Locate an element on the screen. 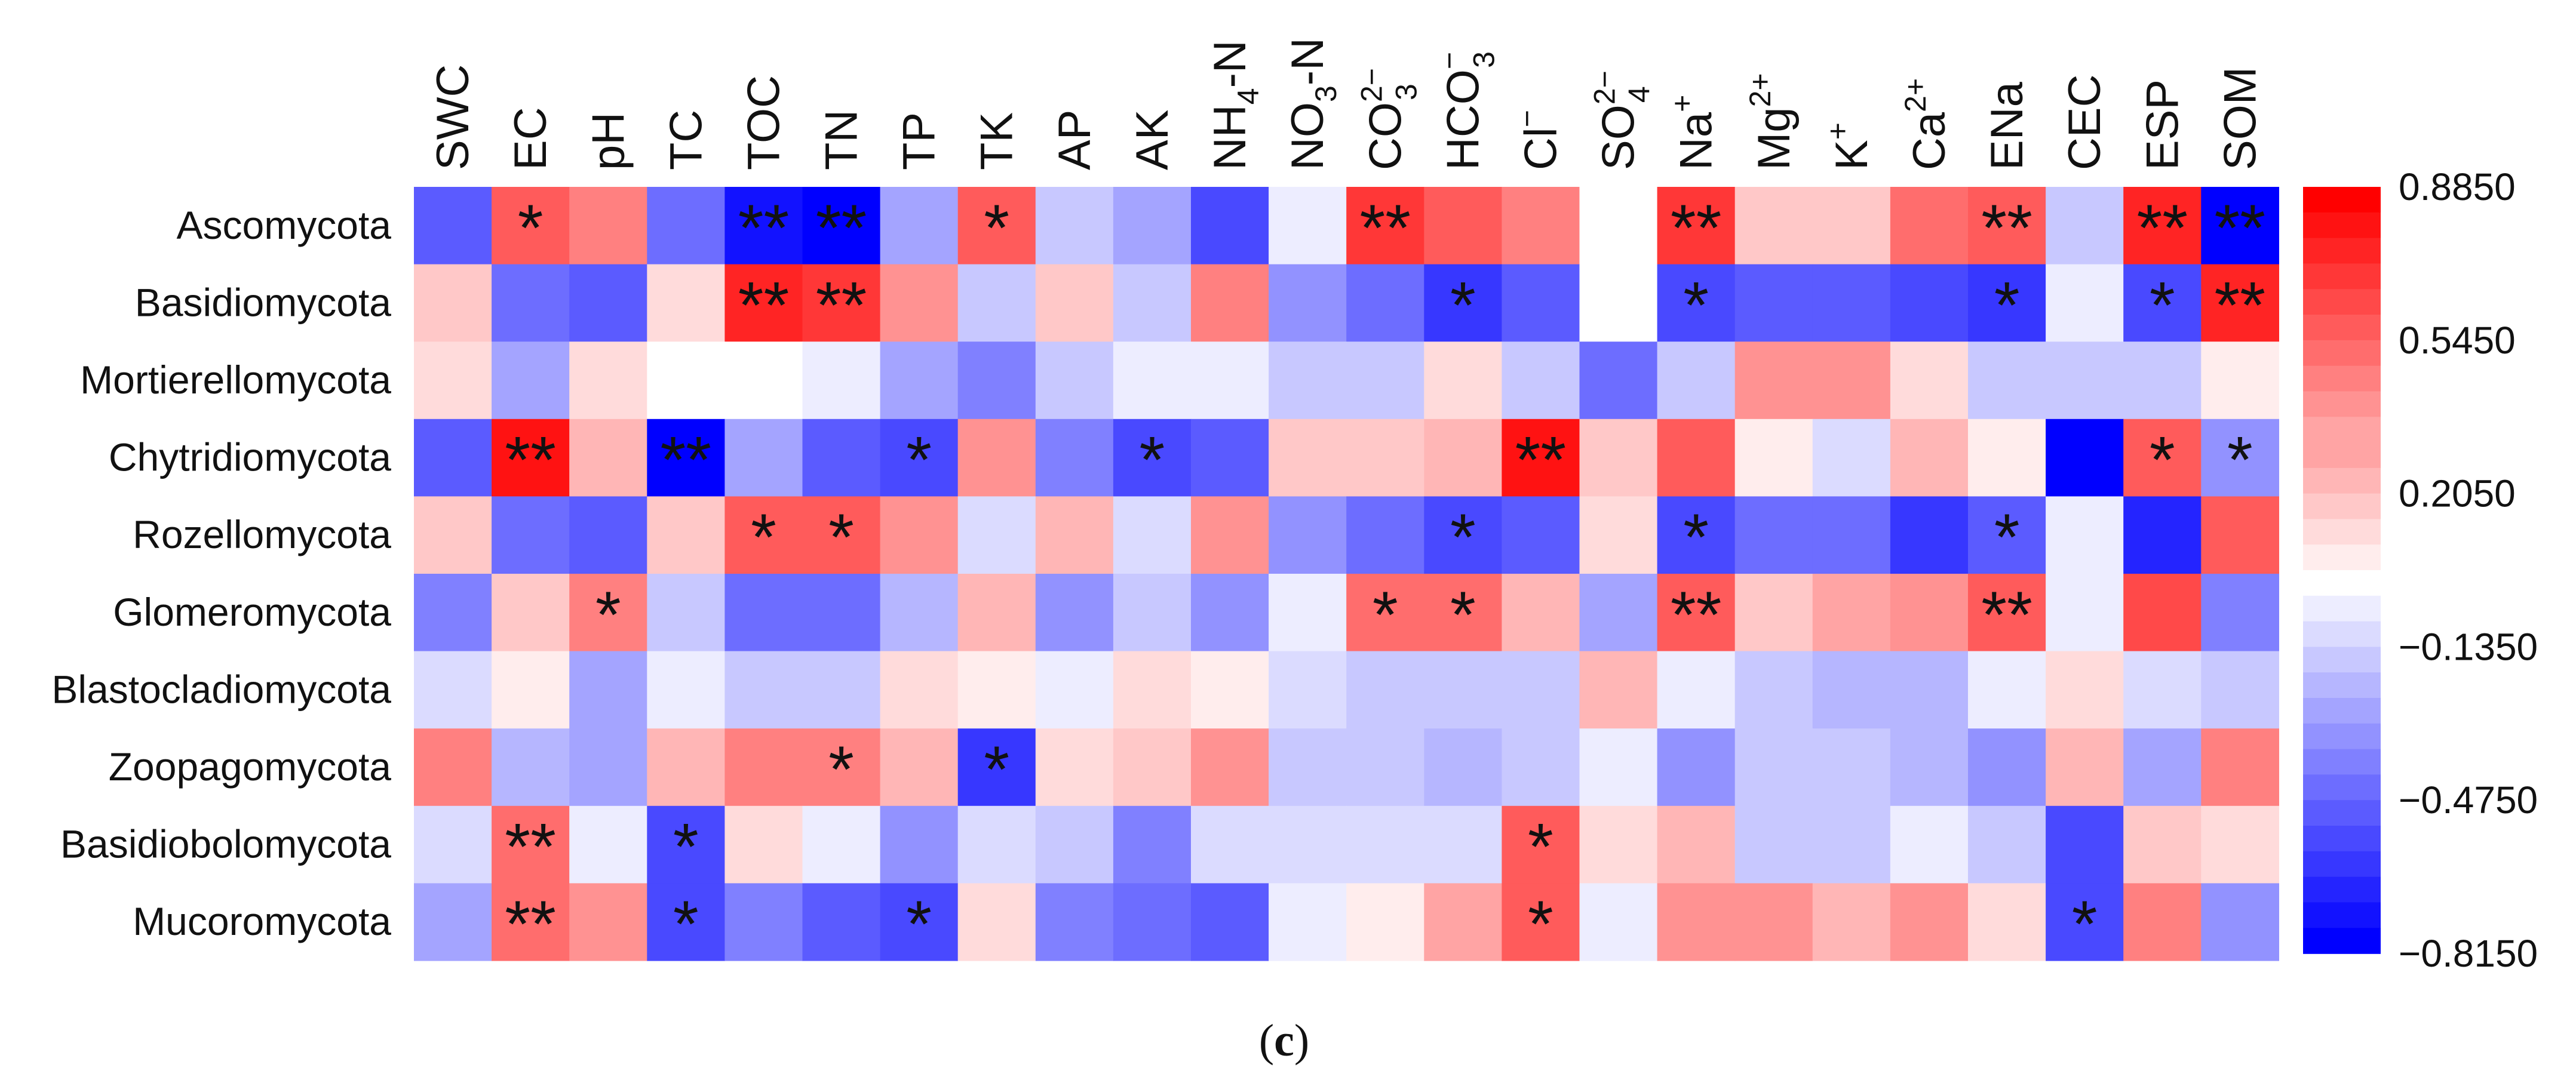 This screenshot has width=2576, height=1086. column-label-ena: ENa is located at coordinates (2007, 125).